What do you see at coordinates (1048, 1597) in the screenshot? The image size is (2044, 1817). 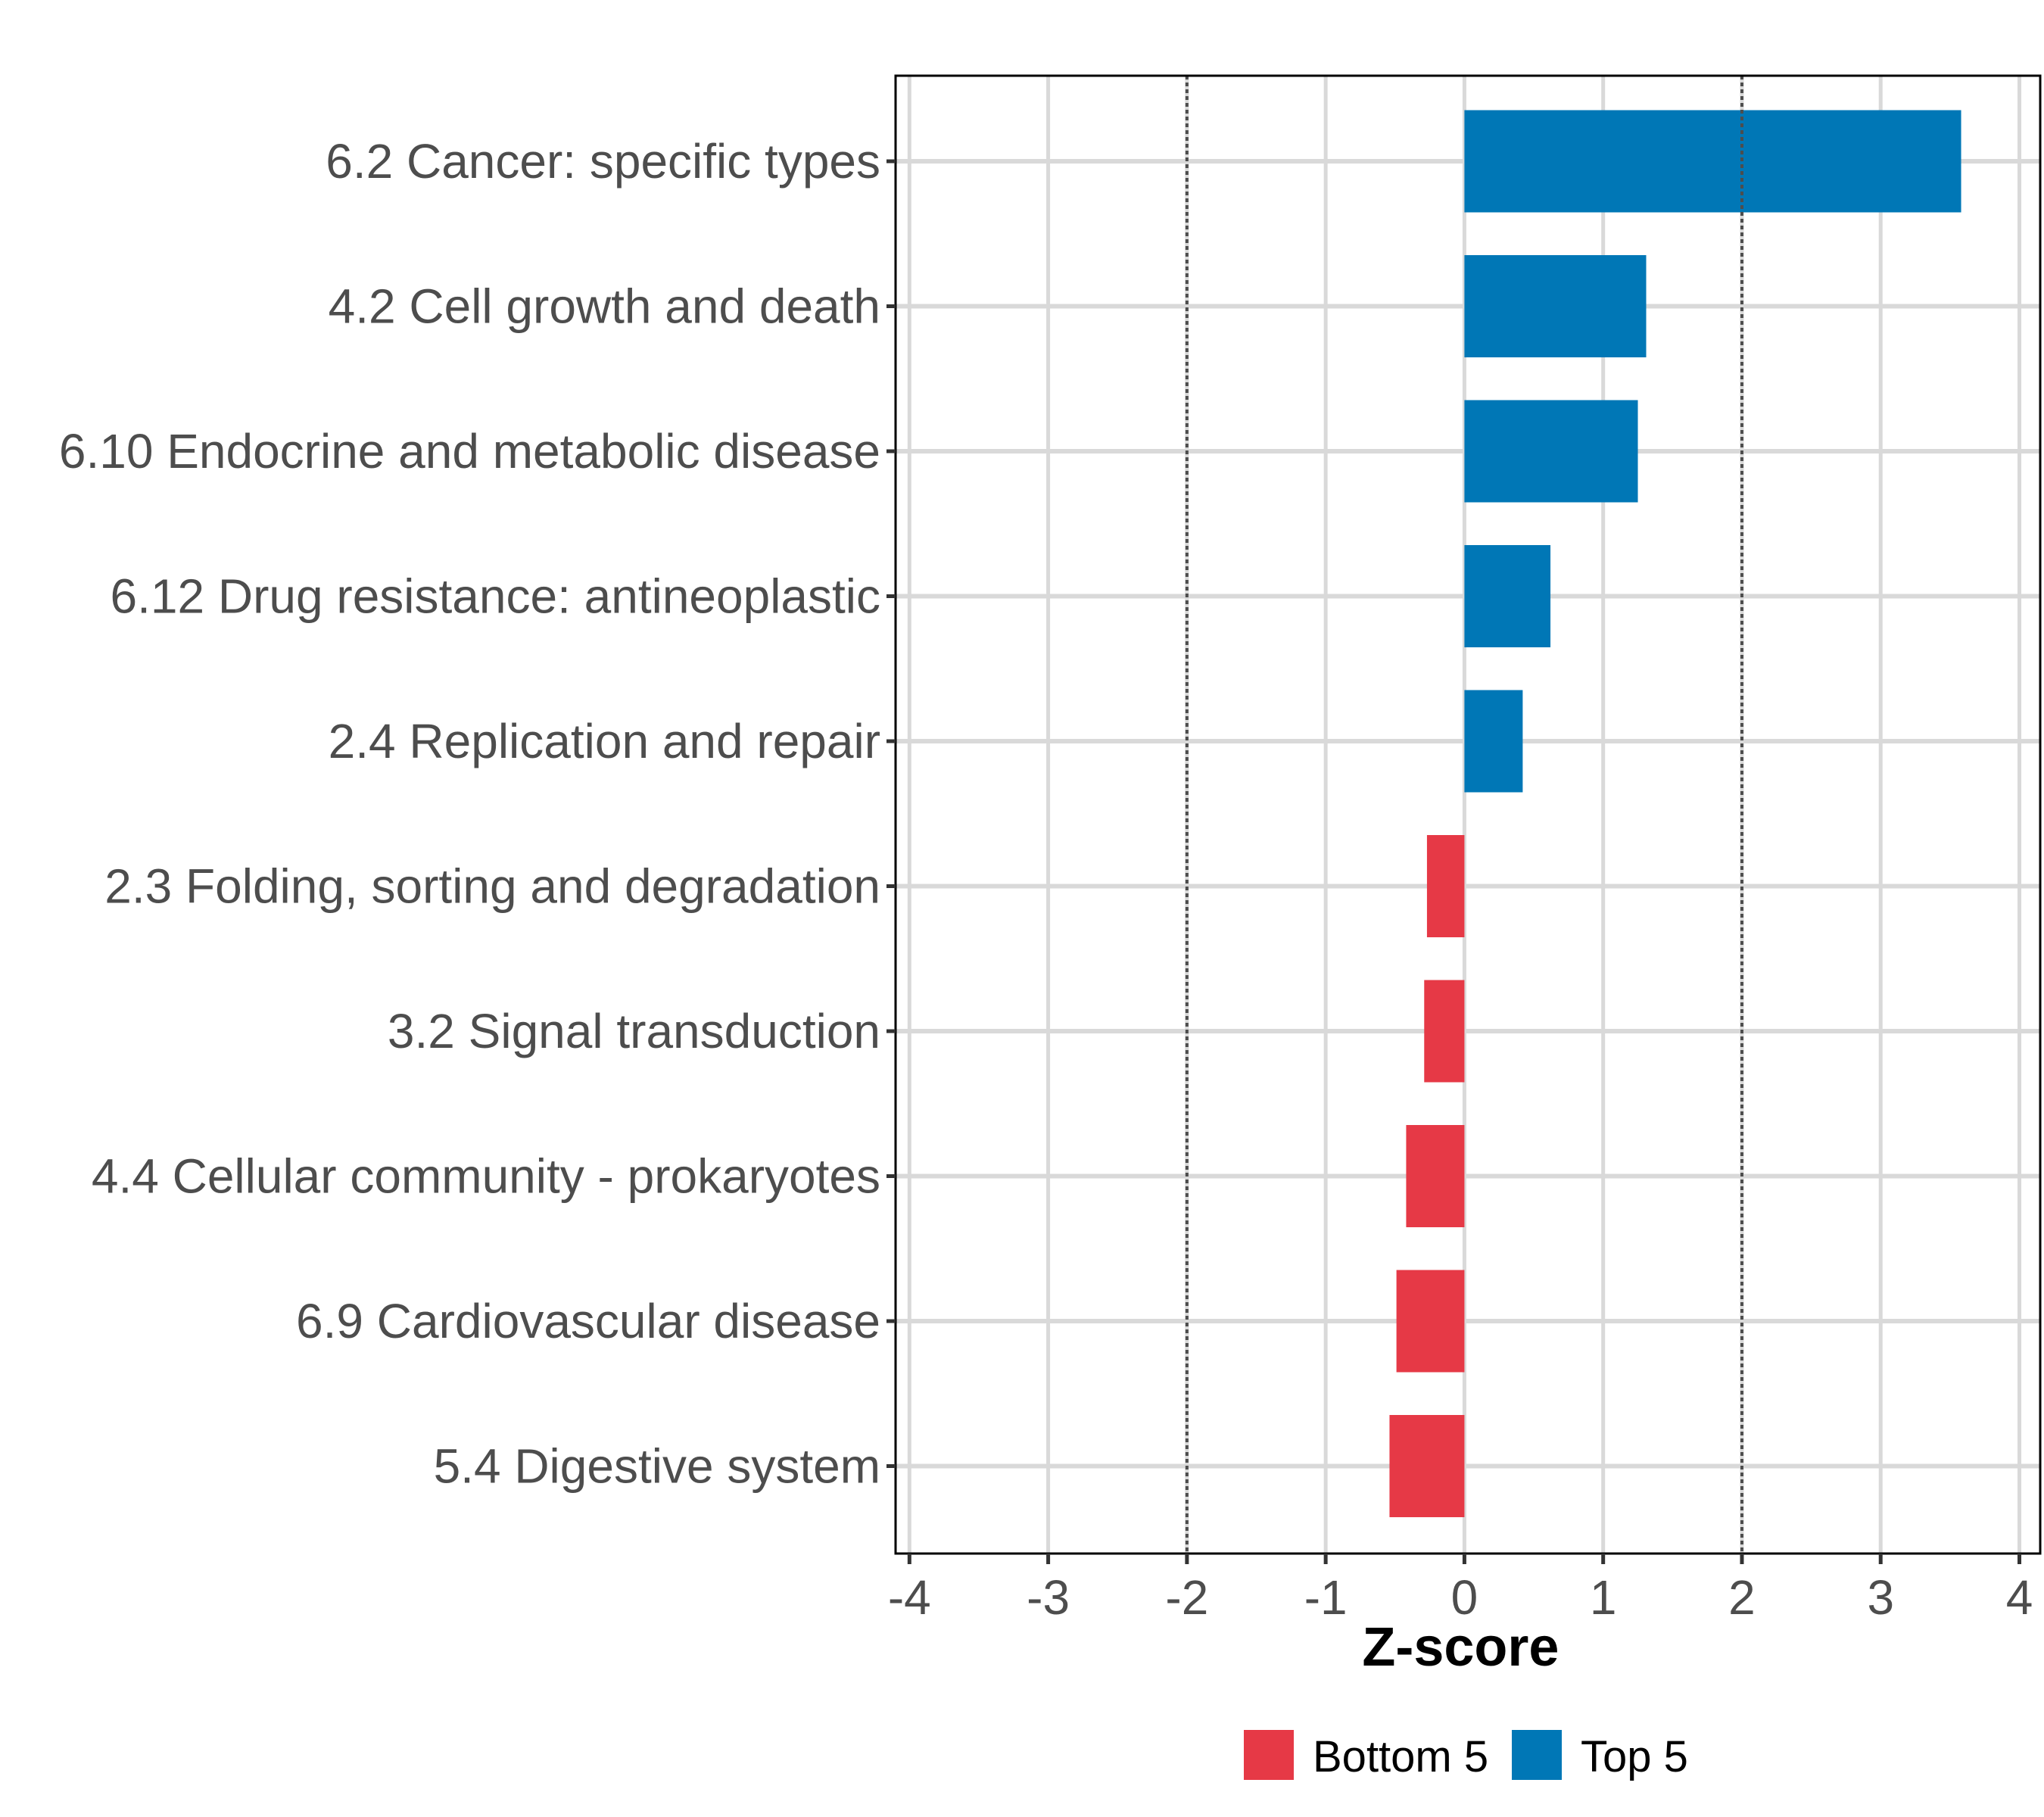 I see `x-tick-label: -3` at bounding box center [1048, 1597].